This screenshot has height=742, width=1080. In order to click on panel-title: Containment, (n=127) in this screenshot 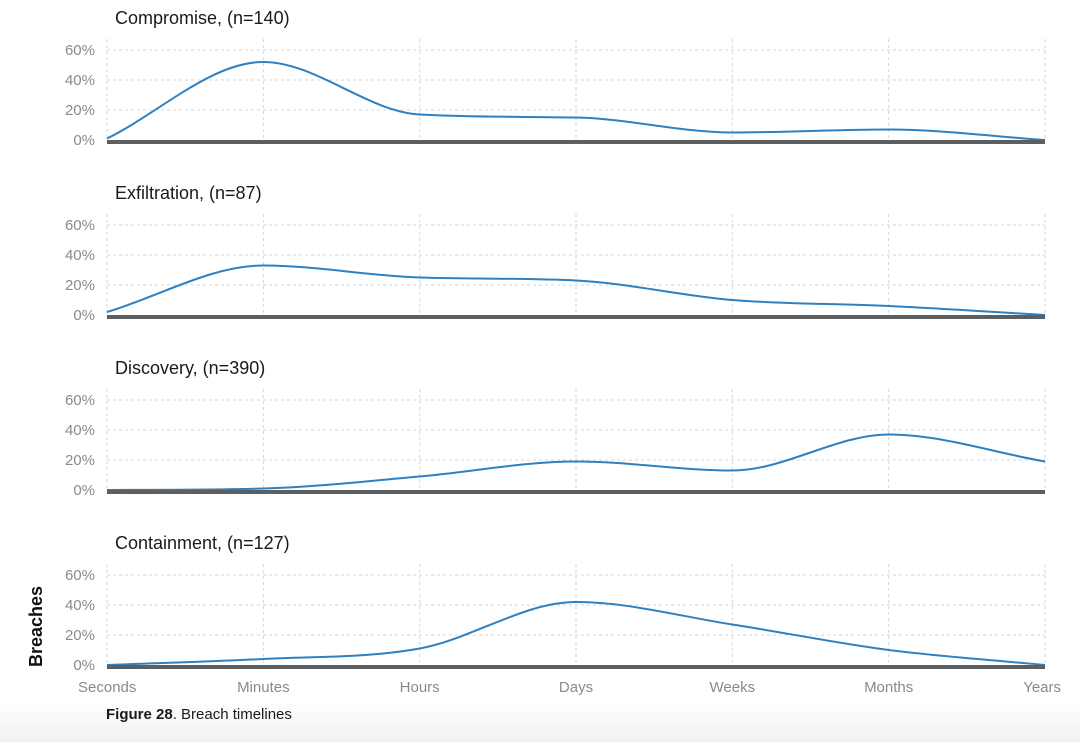, I will do `click(202, 543)`.